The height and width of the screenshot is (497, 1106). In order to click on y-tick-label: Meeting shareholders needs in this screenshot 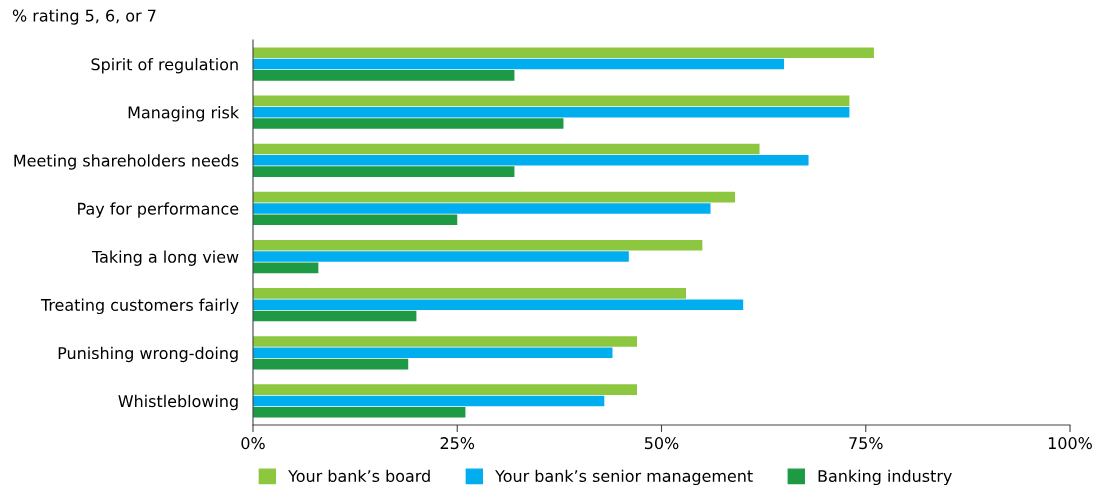, I will do `click(126, 162)`.